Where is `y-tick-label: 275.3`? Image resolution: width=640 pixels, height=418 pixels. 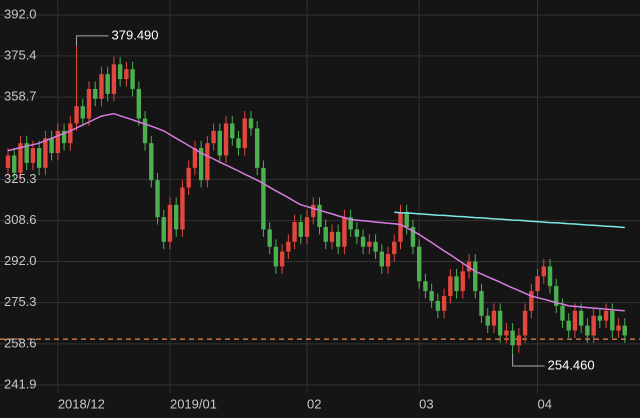 y-tick-label: 275.3 is located at coordinates (20, 301).